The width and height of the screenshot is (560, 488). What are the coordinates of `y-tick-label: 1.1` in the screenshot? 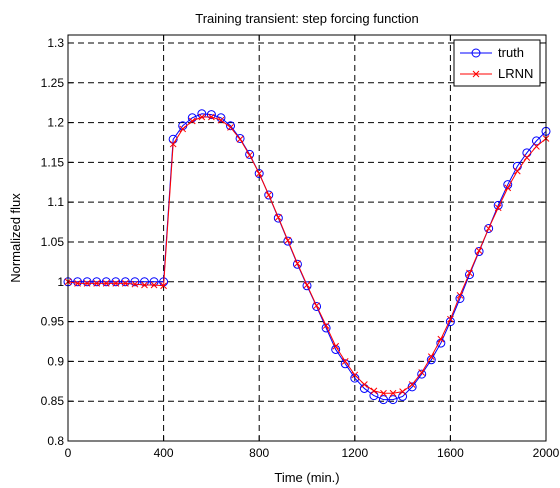 It's located at (55, 202).